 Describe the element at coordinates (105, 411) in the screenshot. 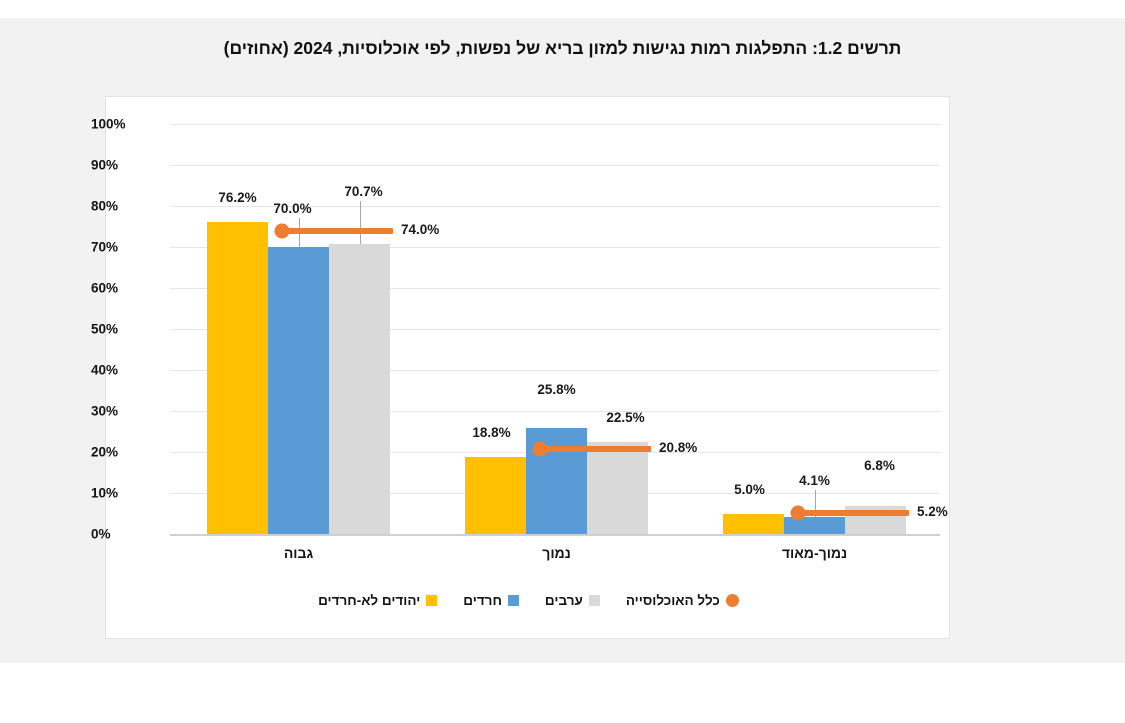

I see `y-axis-tick-label: 30%` at that location.